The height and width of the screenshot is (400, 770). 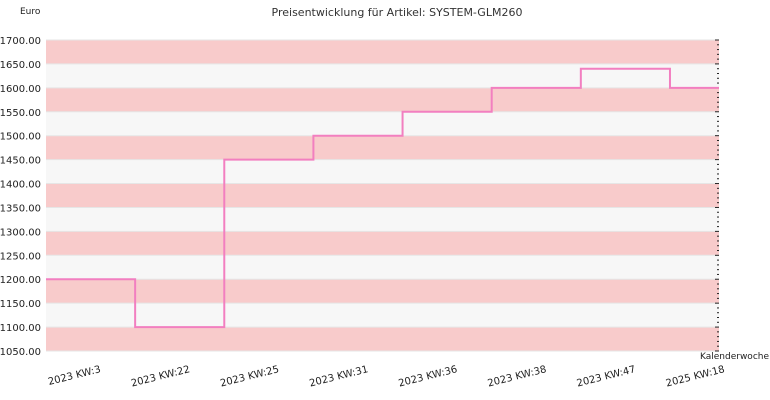 I want to click on y-tick-label: 1250.00, so click(x=20, y=256).